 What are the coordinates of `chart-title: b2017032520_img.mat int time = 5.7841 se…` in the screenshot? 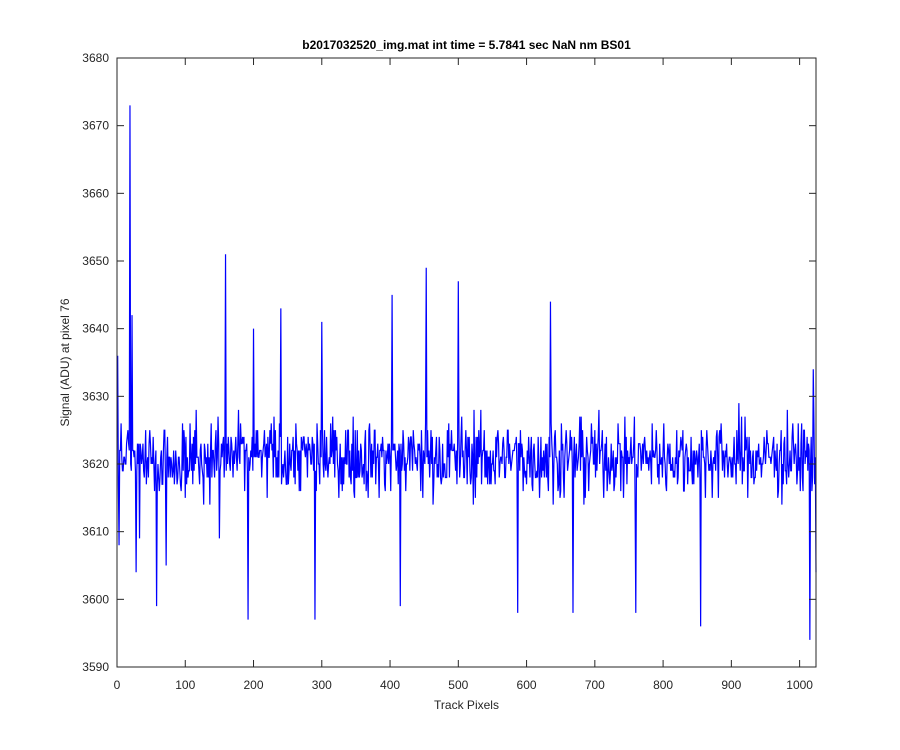 It's located at (466, 45).